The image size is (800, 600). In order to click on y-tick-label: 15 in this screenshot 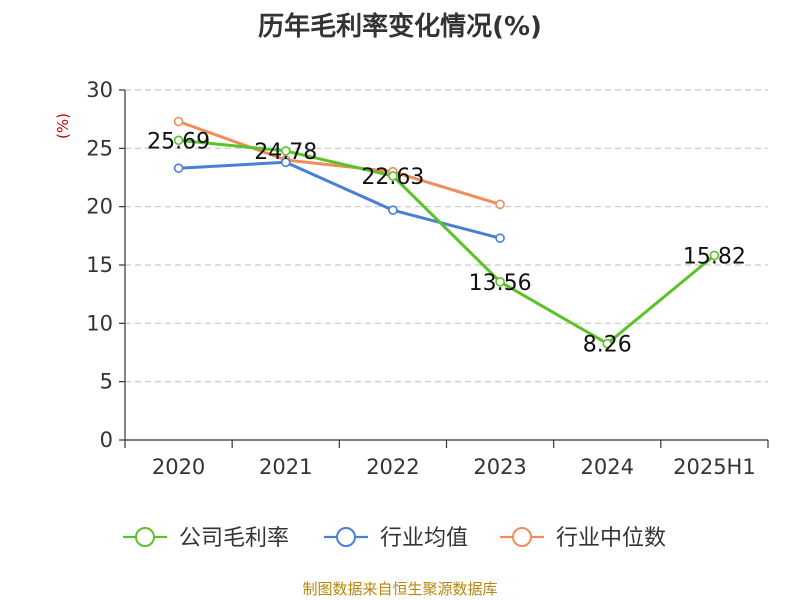, I will do `click(99, 265)`.